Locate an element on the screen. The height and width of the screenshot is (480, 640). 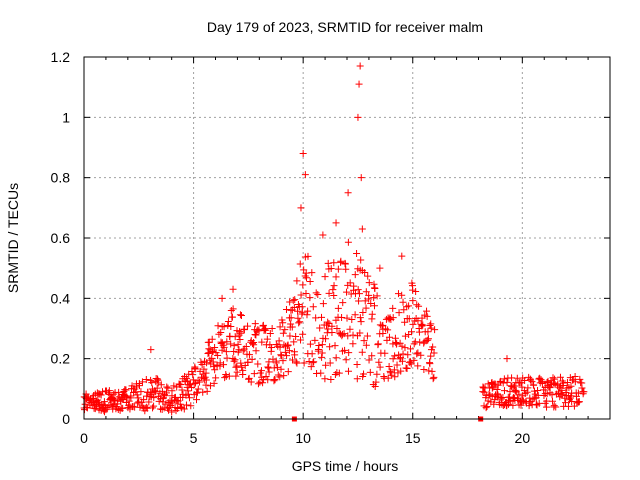
x-tick-label: 15 is located at coordinates (413, 438).